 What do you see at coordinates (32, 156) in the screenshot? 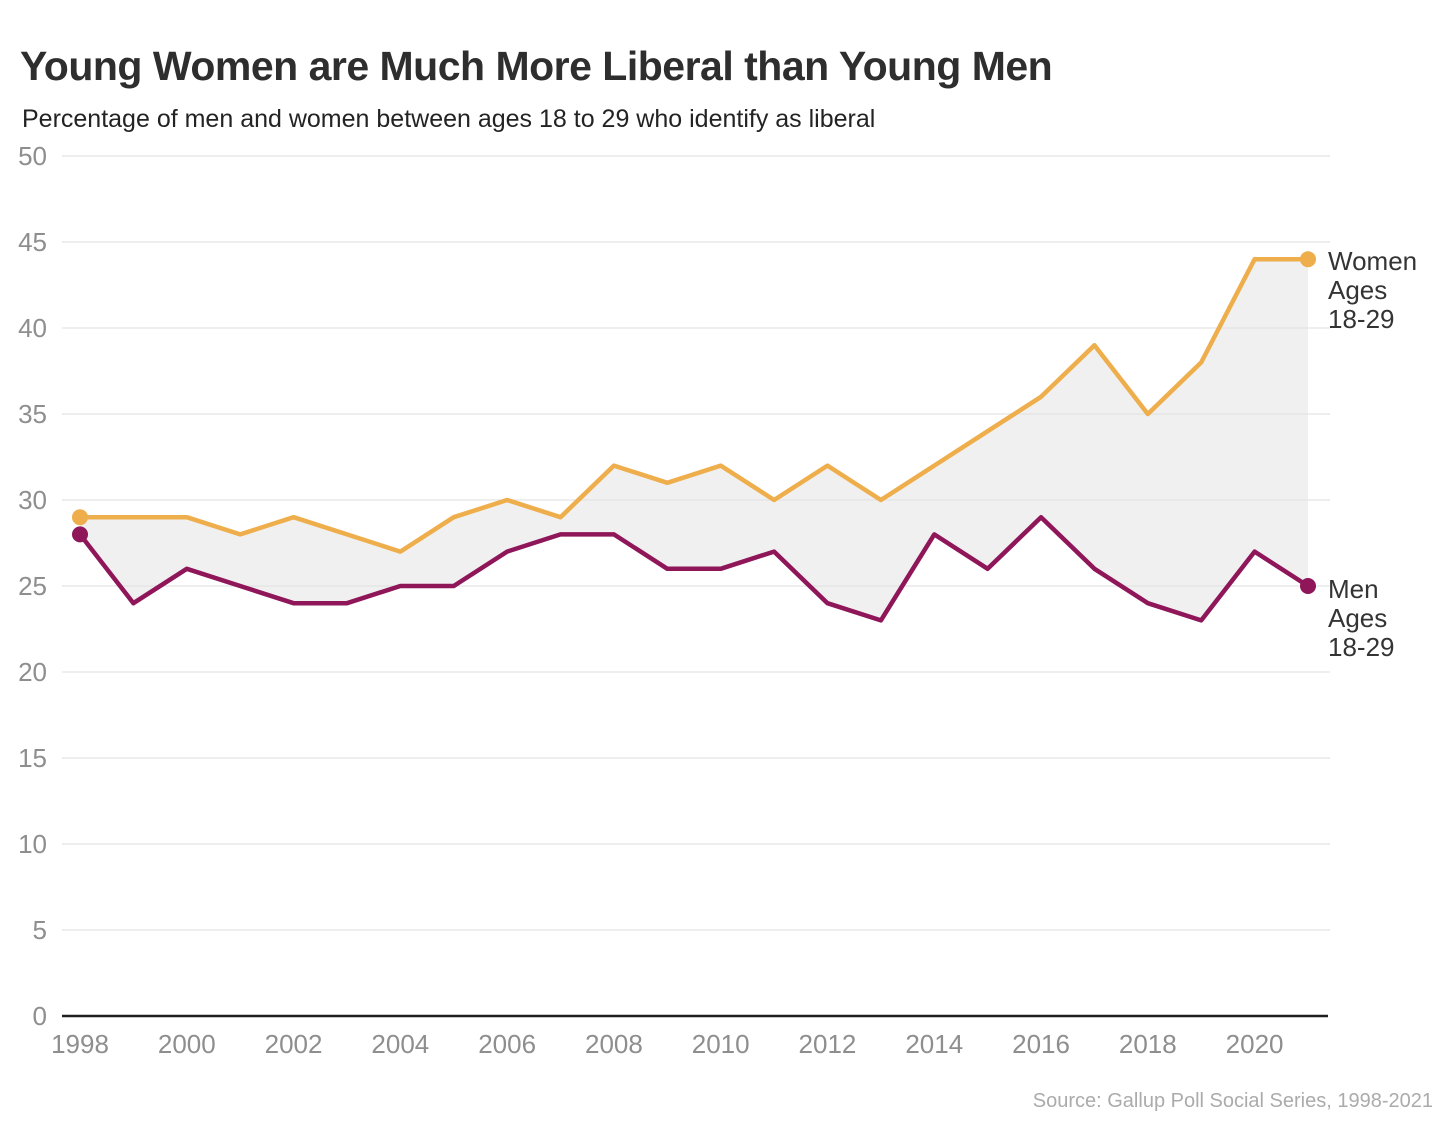
I see `y-tick-label: 50` at bounding box center [32, 156].